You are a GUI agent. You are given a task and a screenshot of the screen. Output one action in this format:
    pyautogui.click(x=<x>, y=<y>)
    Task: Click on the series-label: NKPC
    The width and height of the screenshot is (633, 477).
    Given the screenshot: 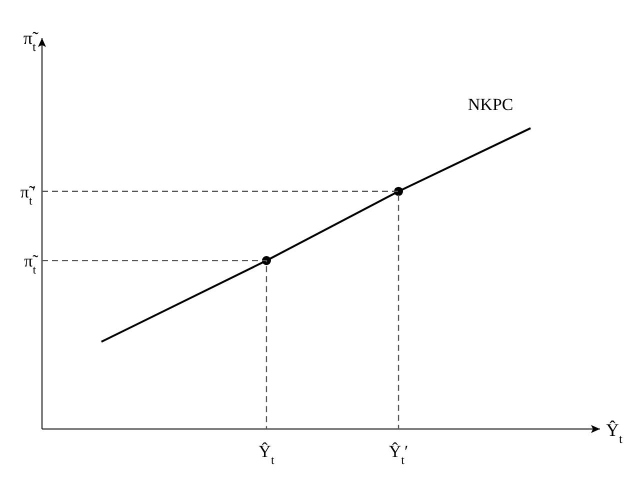 What is the action you would take?
    pyautogui.click(x=491, y=104)
    